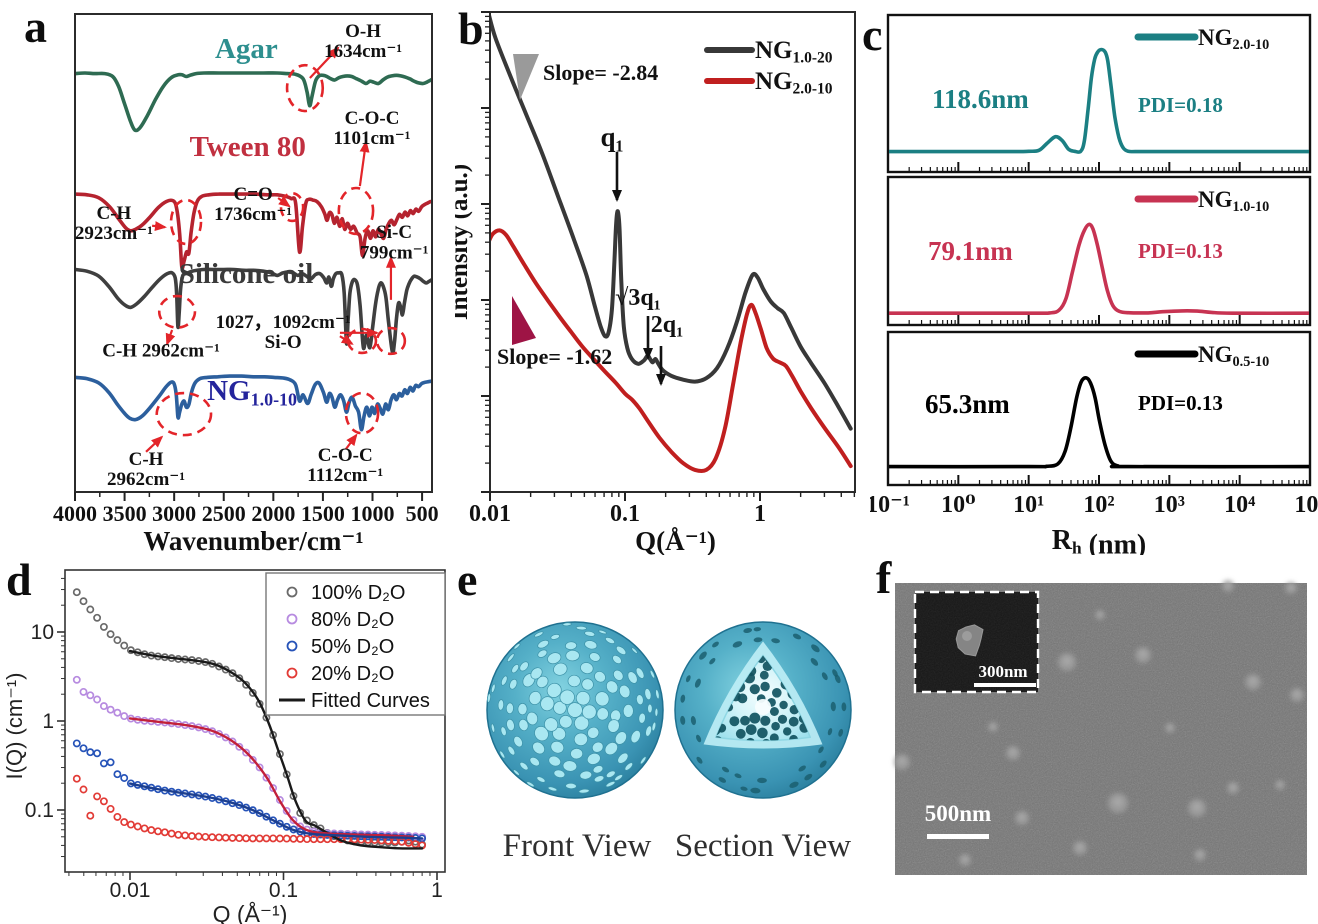 This screenshot has height=924, width=1318. I want to click on peak-annotation: C-H 2962cm⁻¹, so click(161, 351).